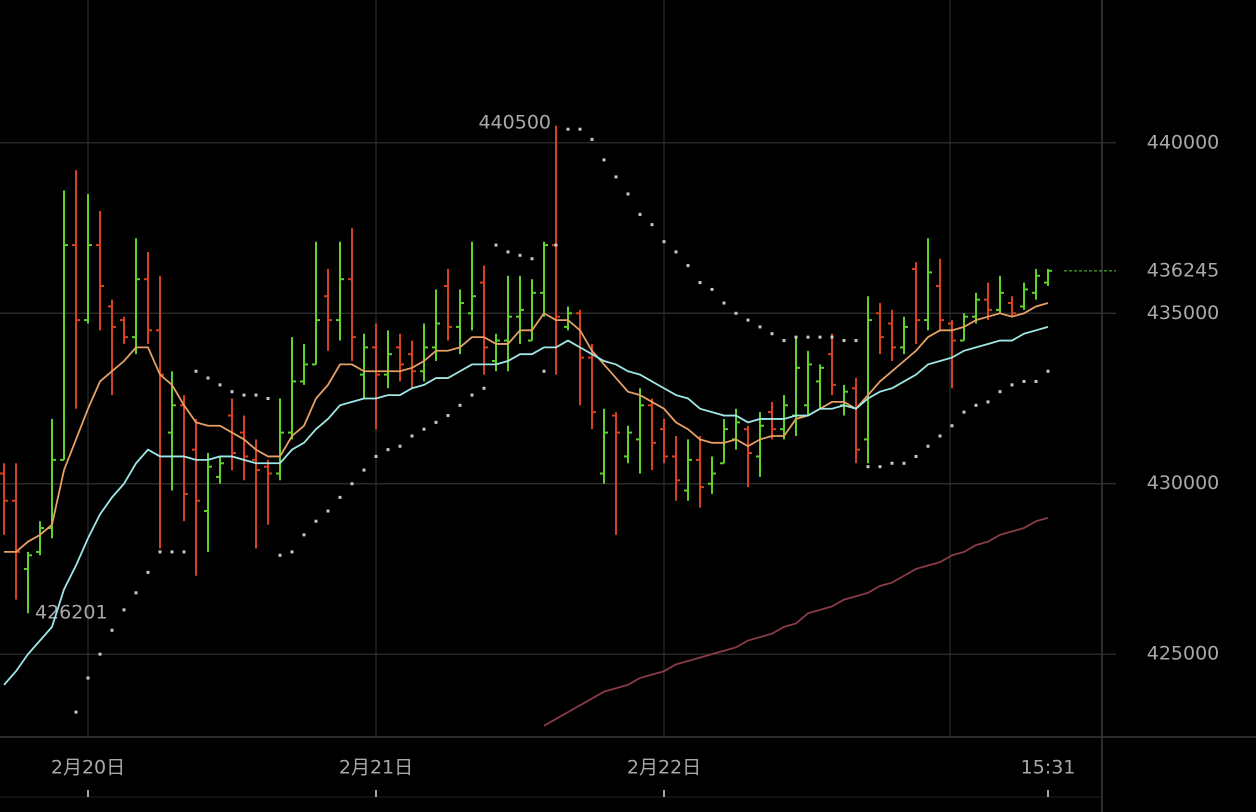 Image resolution: width=1256 pixels, height=812 pixels. I want to click on y-tick-label: 435000, so click(1183, 313).